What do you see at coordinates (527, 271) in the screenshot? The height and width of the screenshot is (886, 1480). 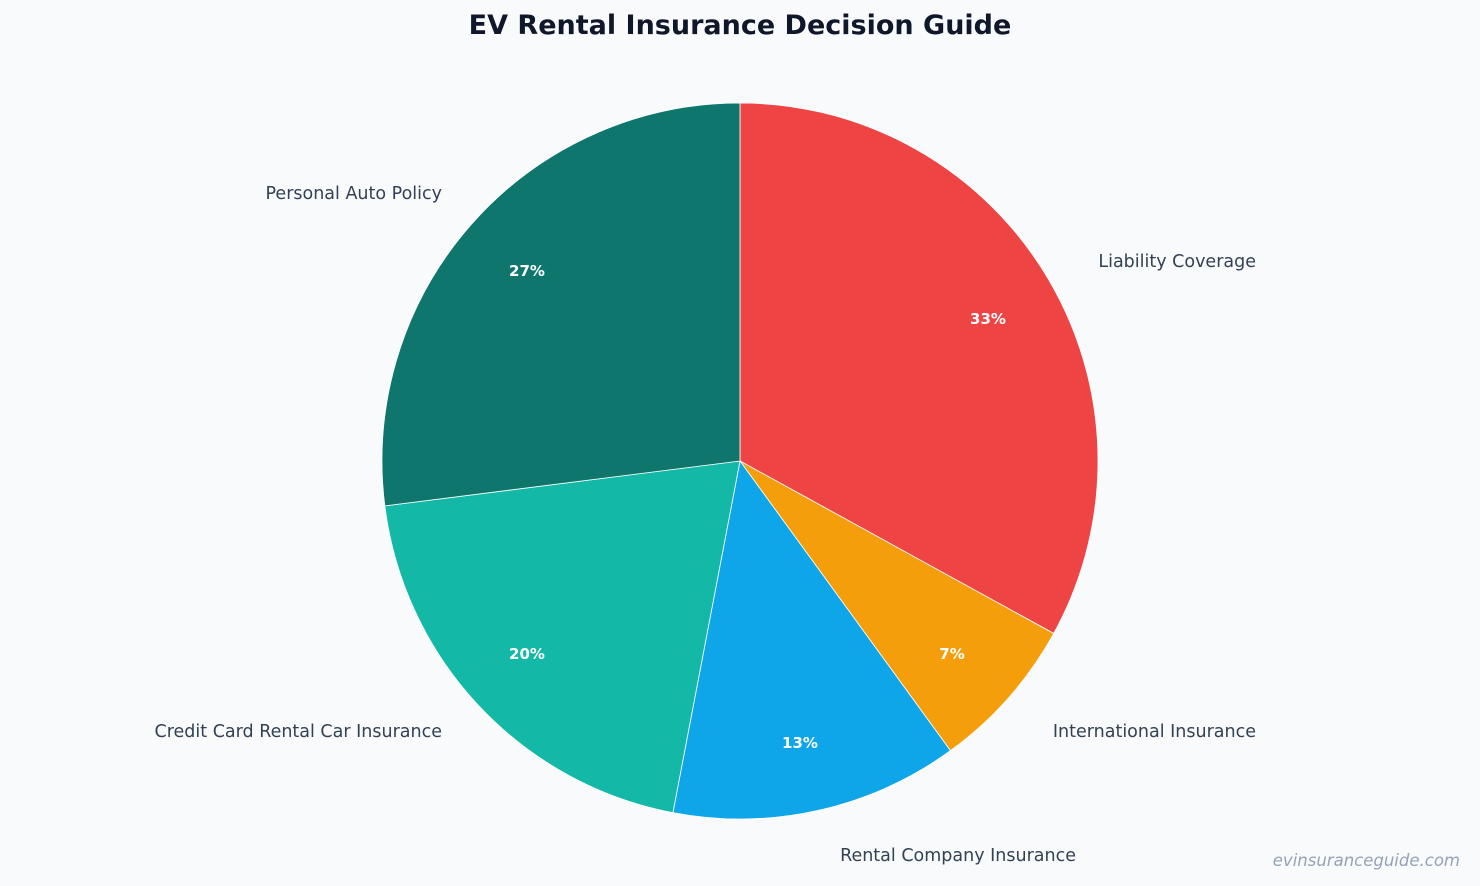 I see `pct-label-personal-auto-policy: 27%` at bounding box center [527, 271].